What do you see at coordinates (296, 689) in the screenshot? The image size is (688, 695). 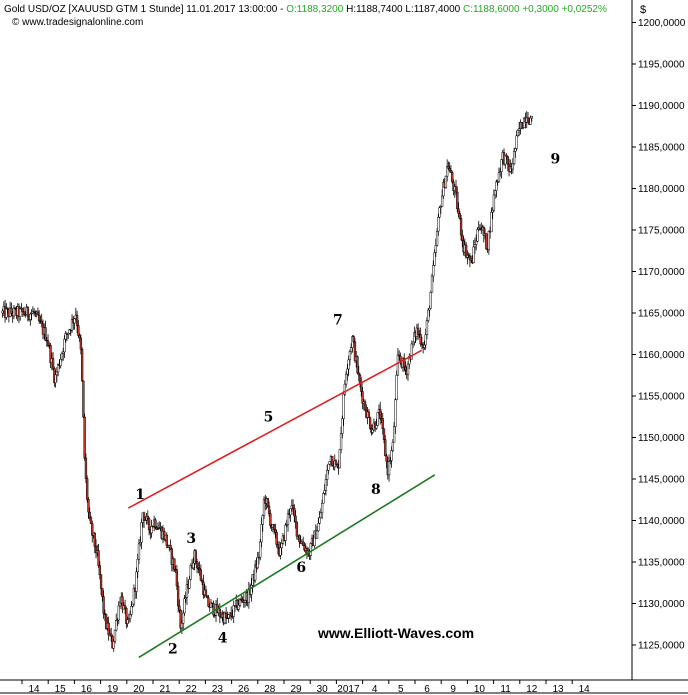 I see `x-tick-label: 29` at bounding box center [296, 689].